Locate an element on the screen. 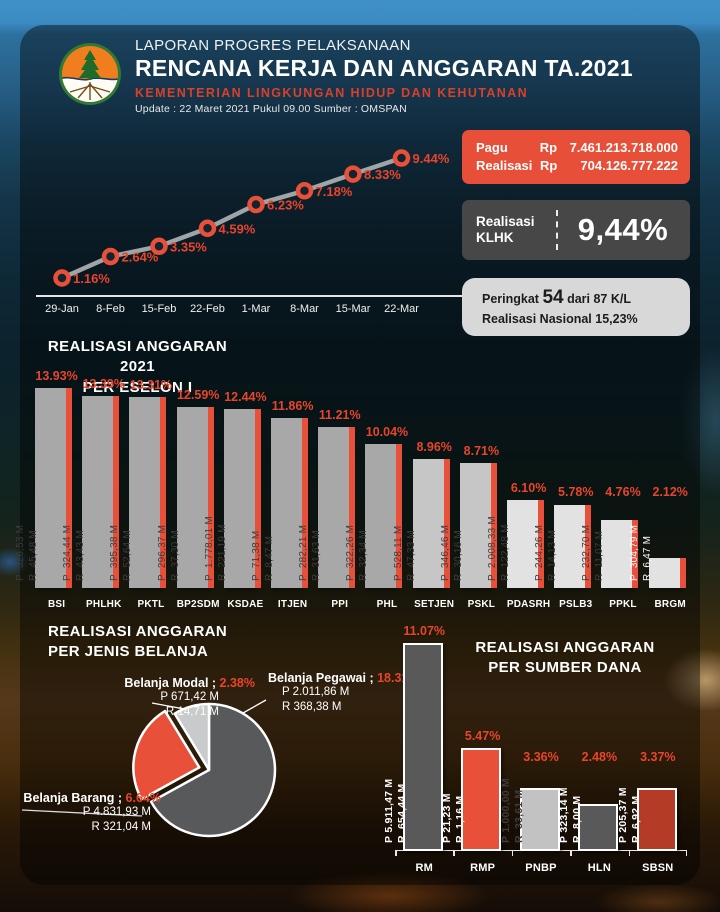 This screenshot has width=720, height=912. eselon-pct-PHL: 10.04% is located at coordinates (387, 431).